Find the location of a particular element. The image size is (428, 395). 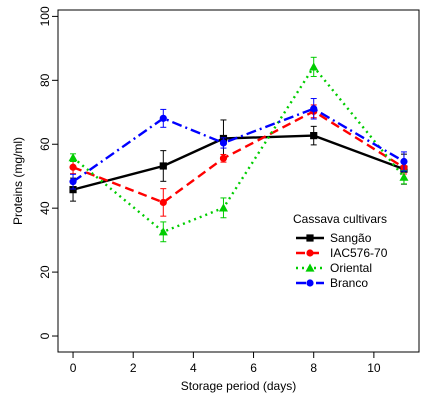

y-tick-label: 60 is located at coordinates (45, 144).